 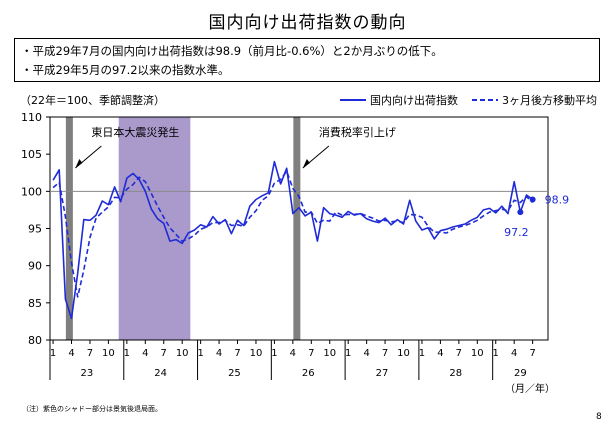 I want to click on footnote: （注）紫色のシャドー部分は景気後退局面。, so click(x=92, y=409).